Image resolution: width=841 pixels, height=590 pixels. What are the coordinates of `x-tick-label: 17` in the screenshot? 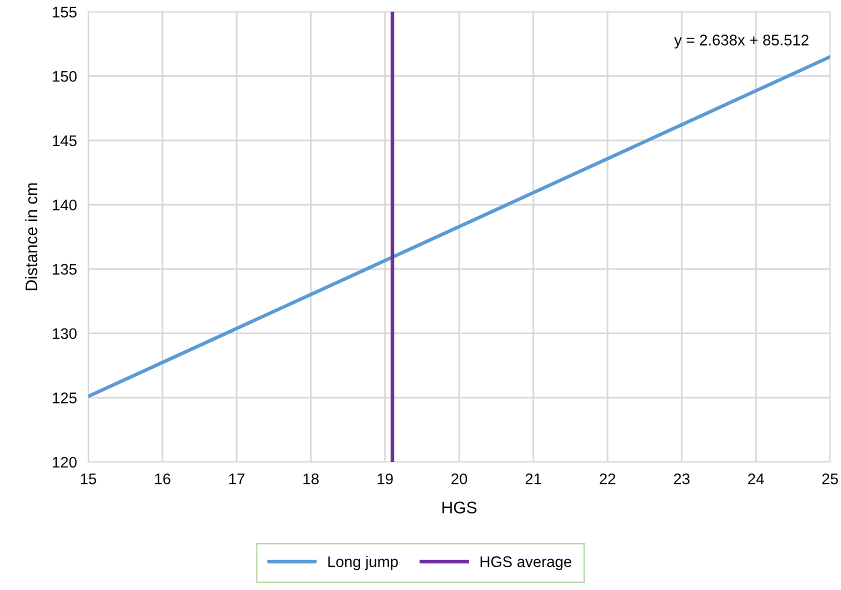 It's located at (236, 479).